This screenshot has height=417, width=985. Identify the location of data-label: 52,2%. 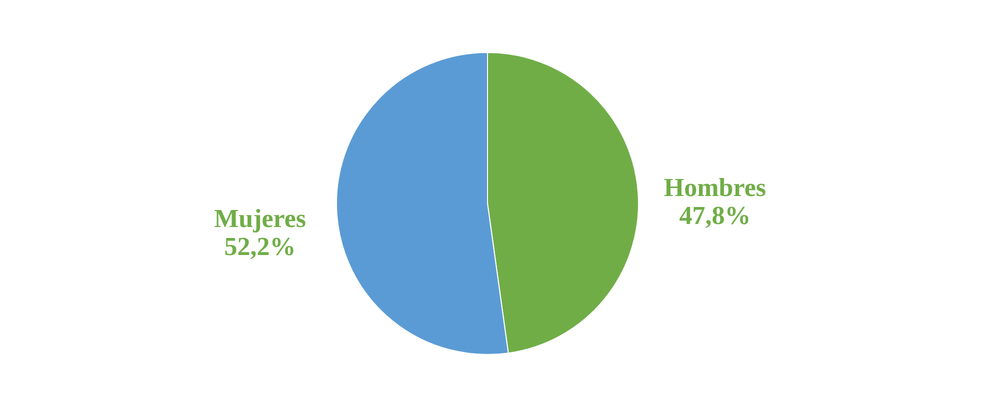
(260, 247).